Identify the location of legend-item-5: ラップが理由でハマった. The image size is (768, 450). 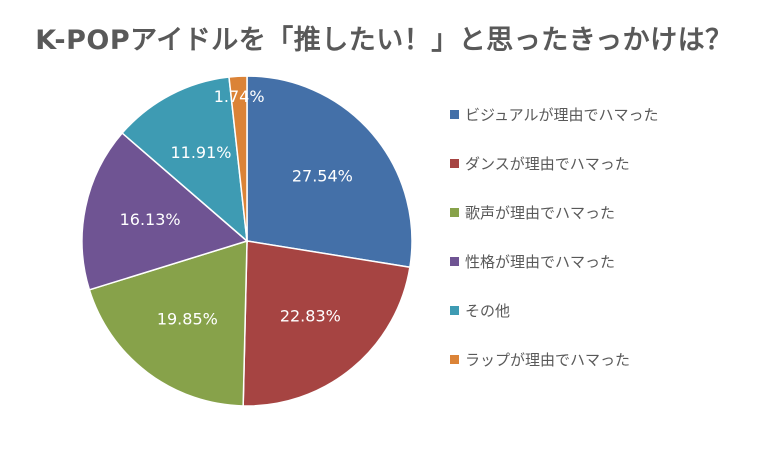
(600, 359).